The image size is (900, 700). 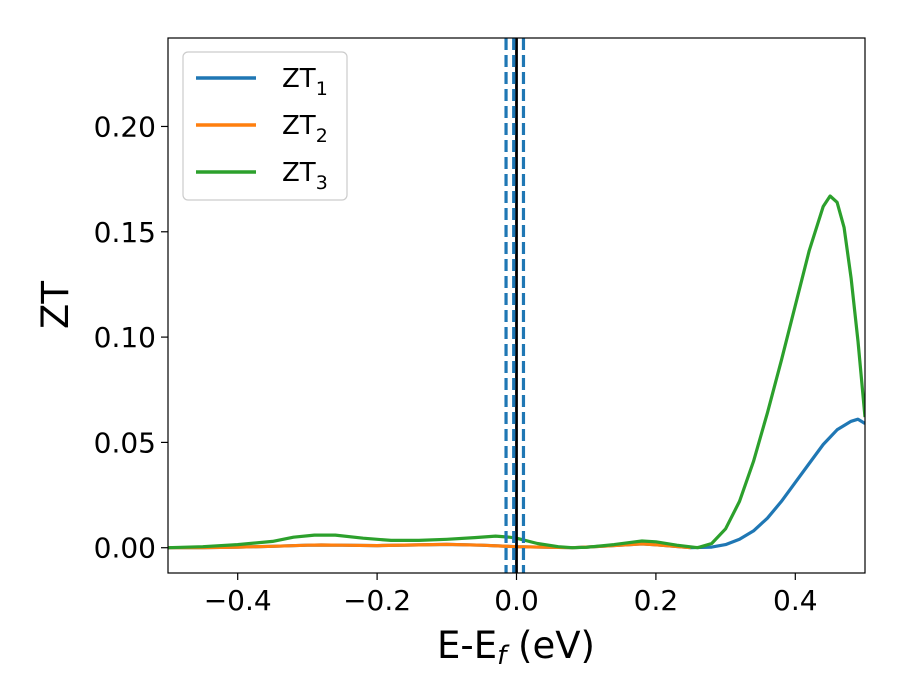 What do you see at coordinates (516, 647) in the screenshot?
I see `x-axis-title: E-Ef (eV)` at bounding box center [516, 647].